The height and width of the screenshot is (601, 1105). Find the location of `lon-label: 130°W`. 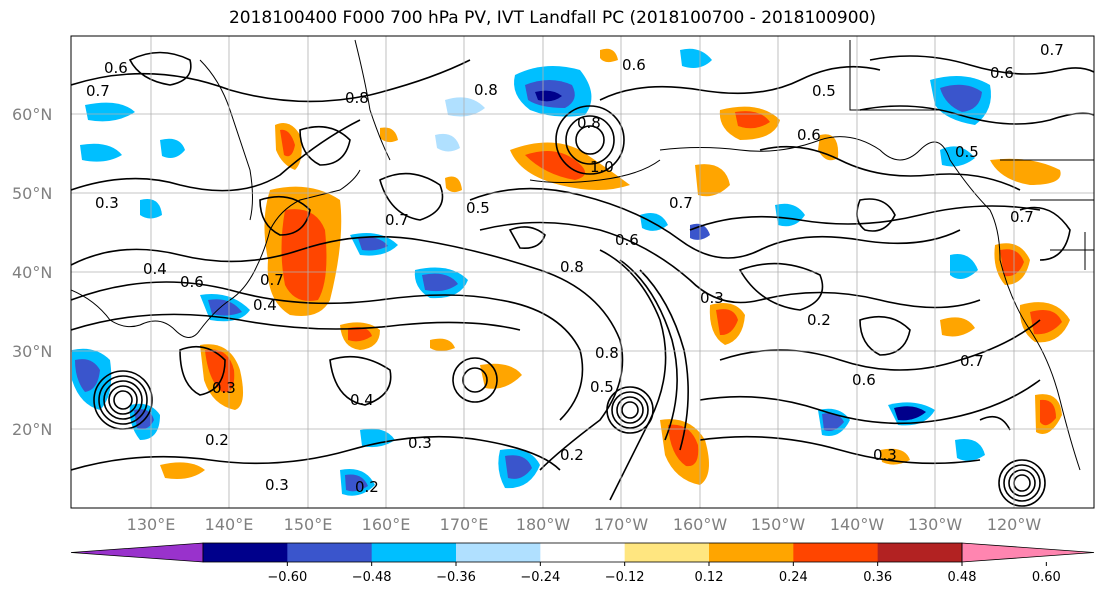

lon-label: 130°W is located at coordinates (935, 524).